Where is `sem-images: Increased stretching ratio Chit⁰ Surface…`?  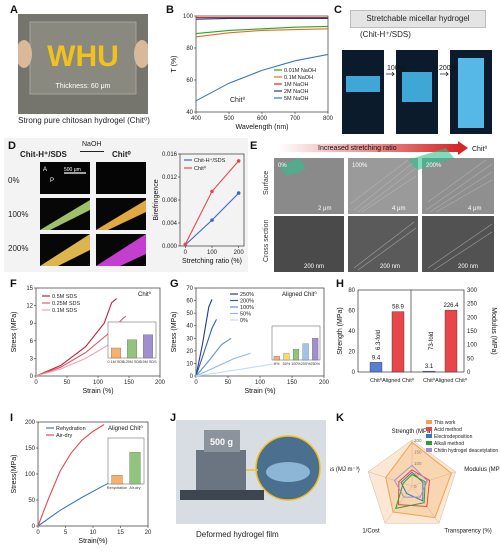
sem-images: Increased stretching ratio Chit⁰ Surface… is located at coordinates (378, 206).